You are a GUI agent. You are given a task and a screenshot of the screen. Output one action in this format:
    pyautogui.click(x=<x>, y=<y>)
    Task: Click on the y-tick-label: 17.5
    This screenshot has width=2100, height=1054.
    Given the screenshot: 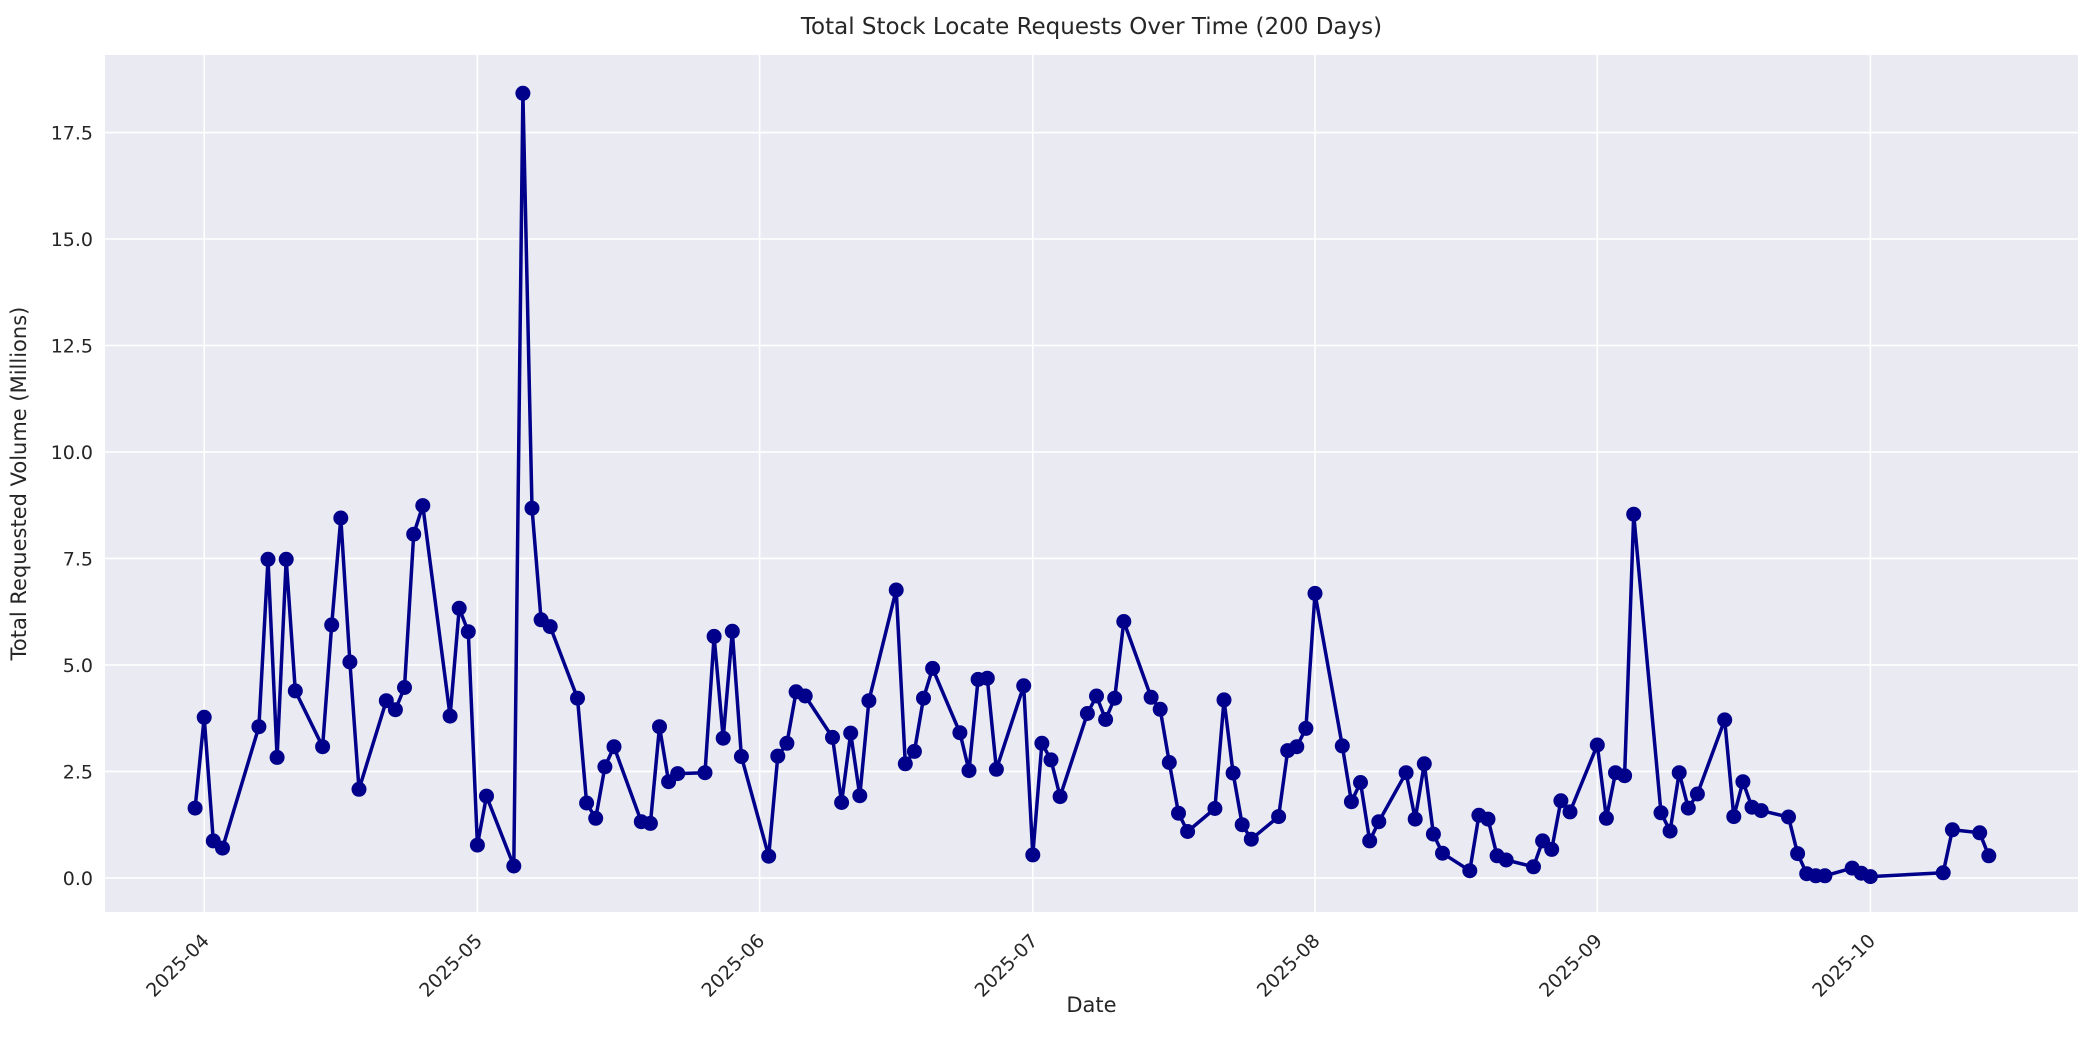 What is the action you would take?
    pyautogui.click(x=72, y=134)
    